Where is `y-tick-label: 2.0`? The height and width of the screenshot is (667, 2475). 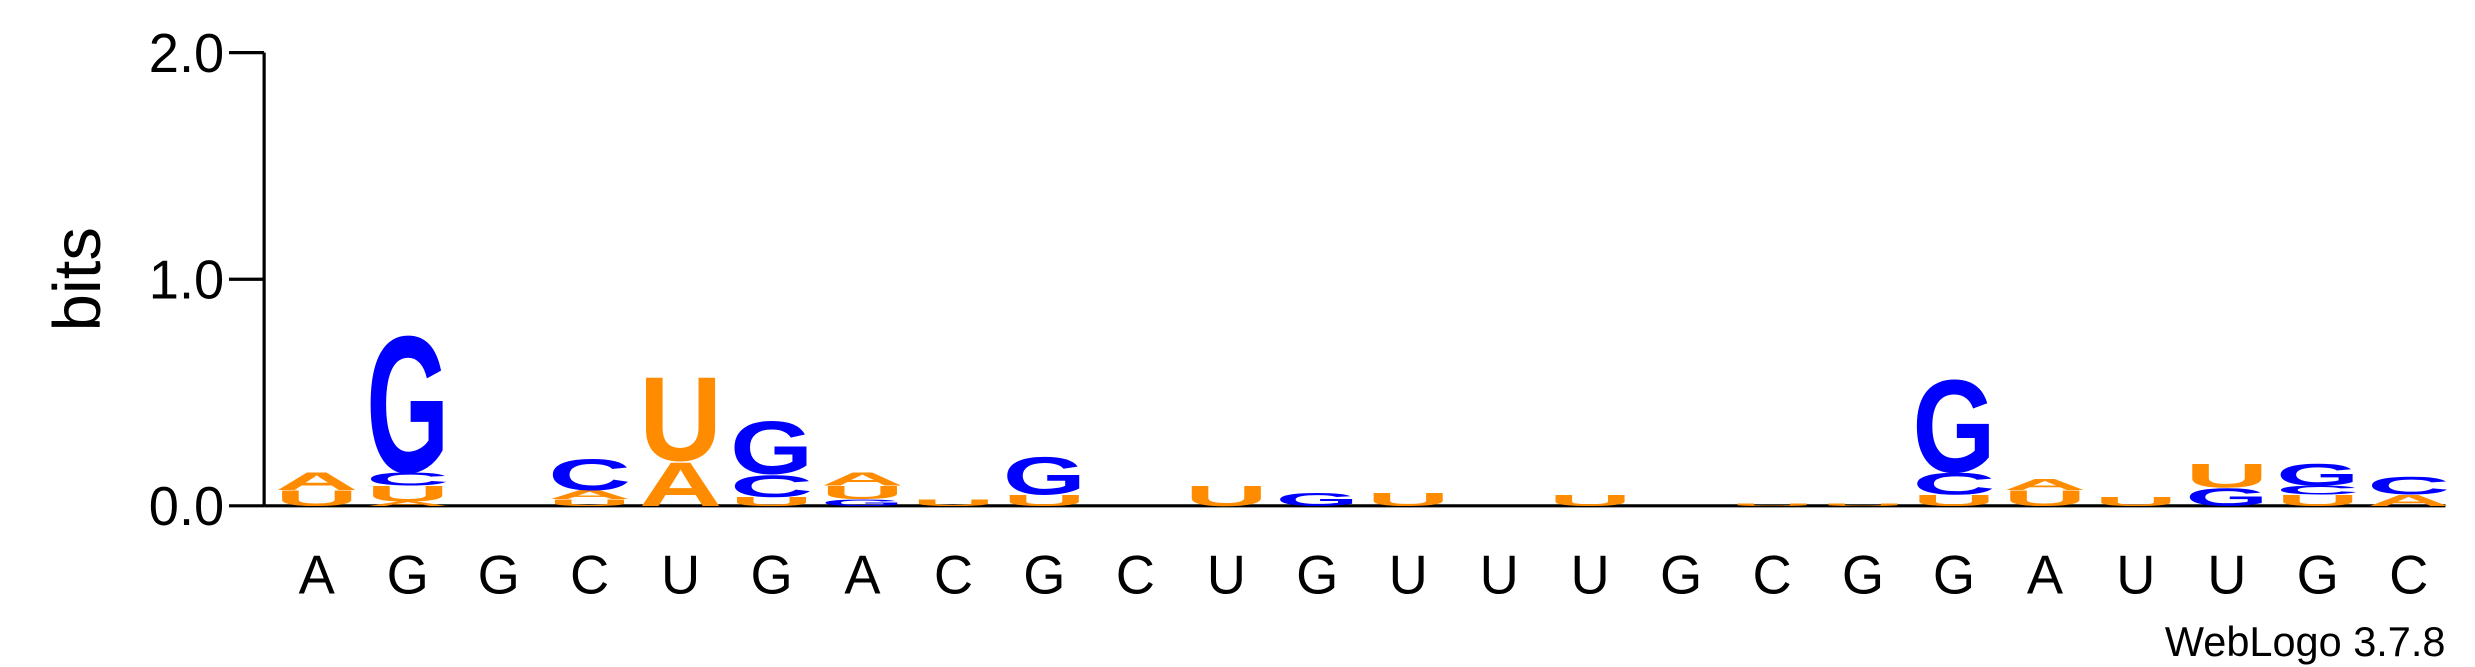 y-tick-label: 2.0 is located at coordinates (186, 54).